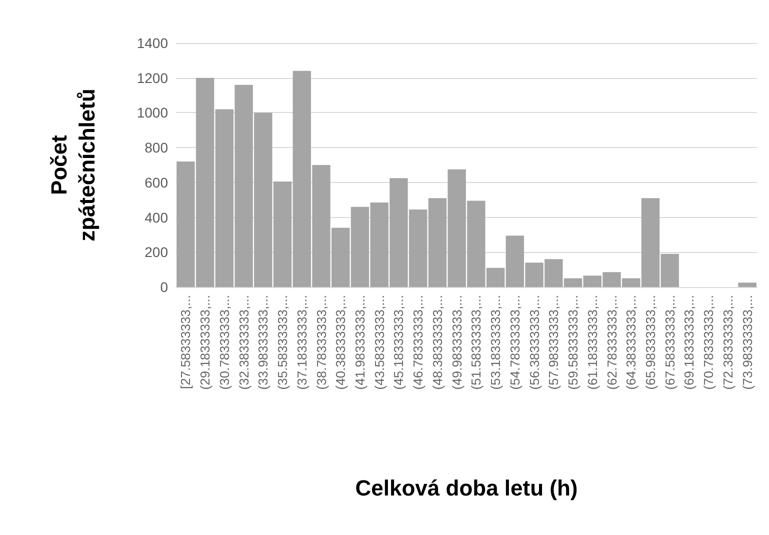  What do you see at coordinates (156, 217) in the screenshot?
I see `y-tick-label: 400` at bounding box center [156, 217].